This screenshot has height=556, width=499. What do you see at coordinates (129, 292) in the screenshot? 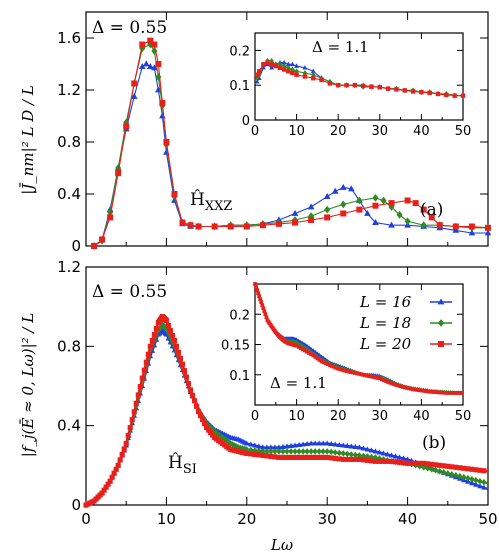
I see `panel-b-delta-label: Δ = 0.55` at bounding box center [129, 292].